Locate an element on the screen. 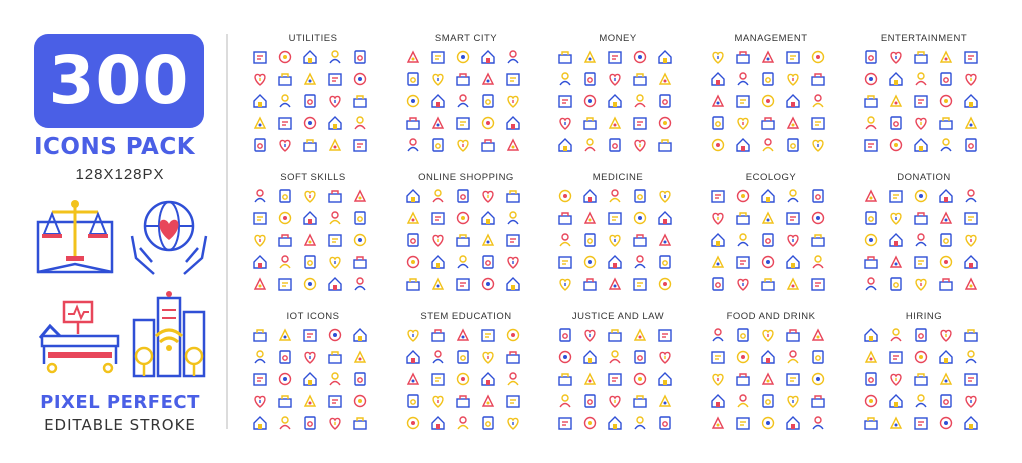 The height and width of the screenshot is (463, 1022). category-management: MANAGEMENT is located at coordinates (771, 97).